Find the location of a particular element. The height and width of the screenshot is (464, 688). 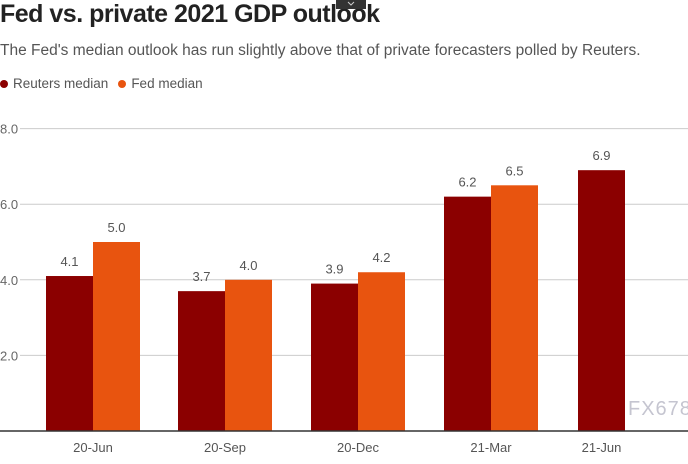

y-tick-label: 6.0 is located at coordinates (9, 204).